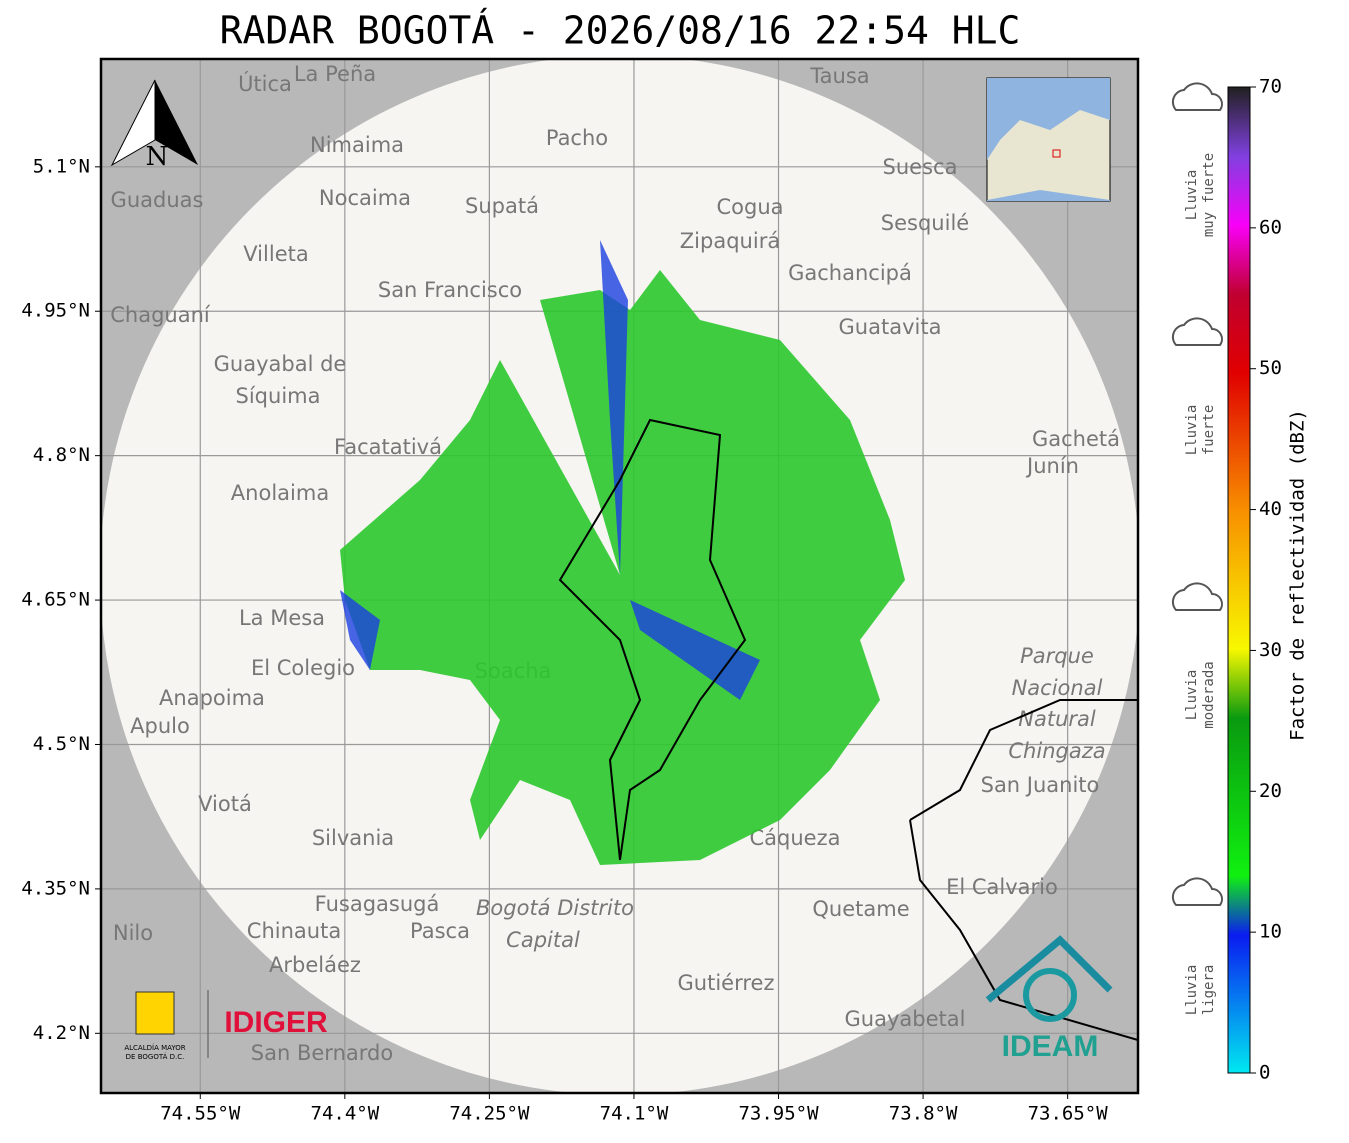 The width and height of the screenshot is (1349, 1143). I want to click on lat-tick-label: 5.1°N, so click(61, 166).